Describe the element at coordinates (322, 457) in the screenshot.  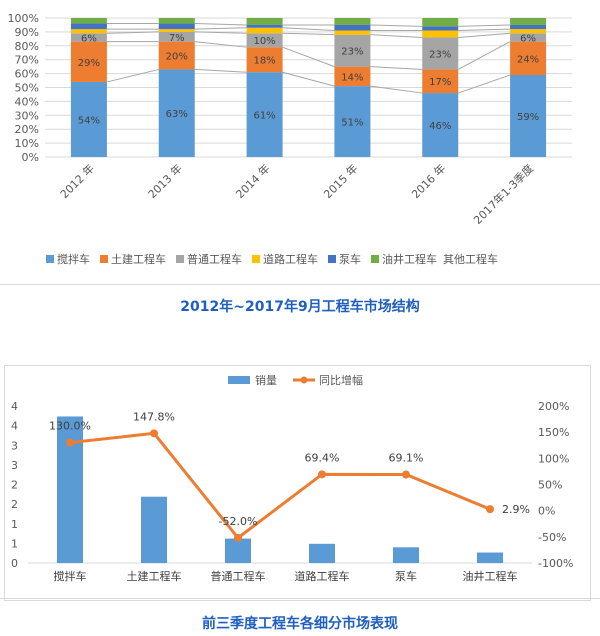
I see `growth-label: 69.4%` at that location.